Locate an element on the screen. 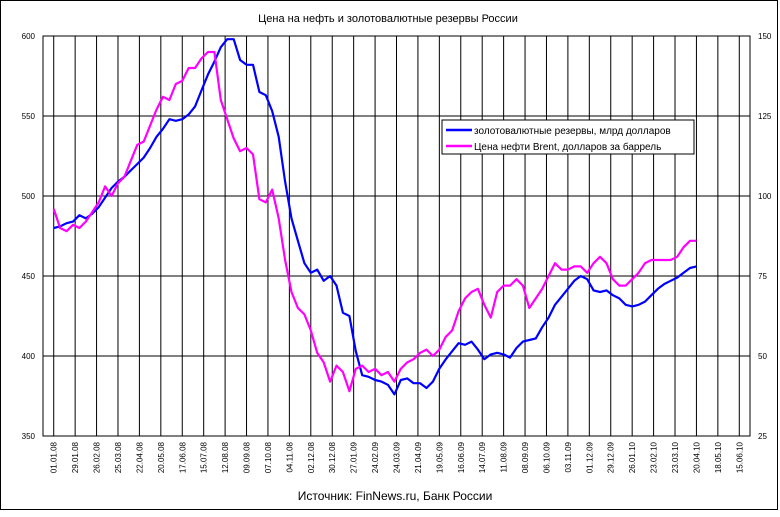 Image resolution: width=780 pixels, height=517 pixels. legend-box is located at coordinates (568, 137).